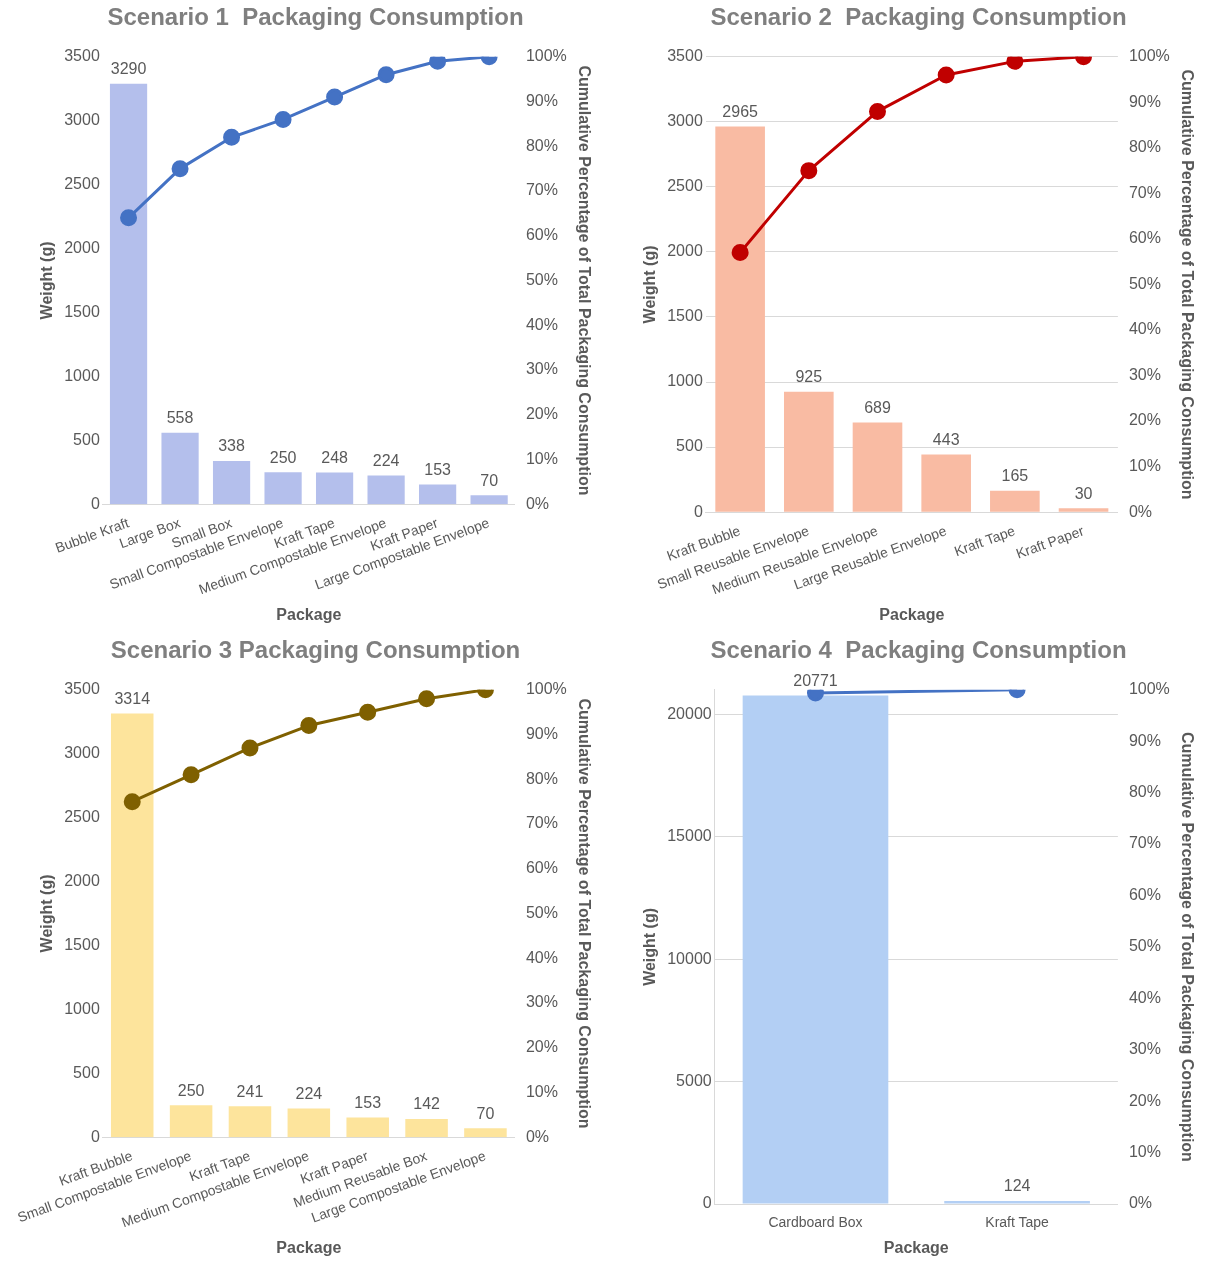 Image resolution: width=1206 pixels, height=1267 pixels. I want to click on data-label: 124, so click(1017, 1186).